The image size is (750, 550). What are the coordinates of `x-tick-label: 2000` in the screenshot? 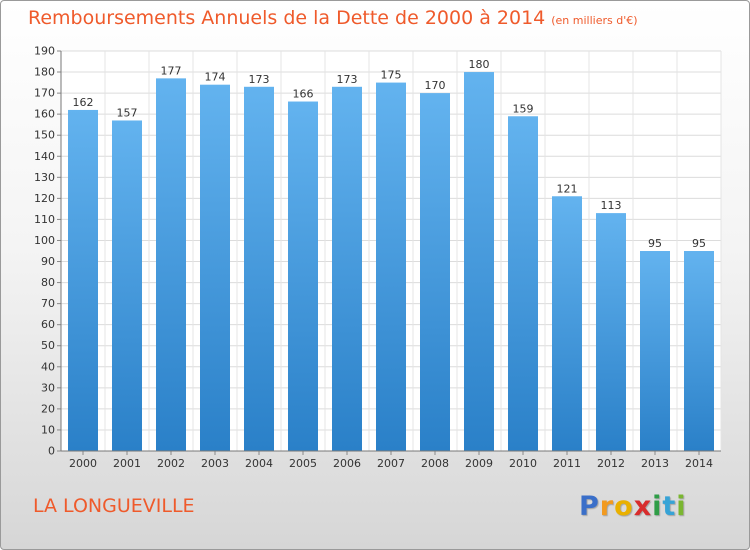 It's located at (83, 463).